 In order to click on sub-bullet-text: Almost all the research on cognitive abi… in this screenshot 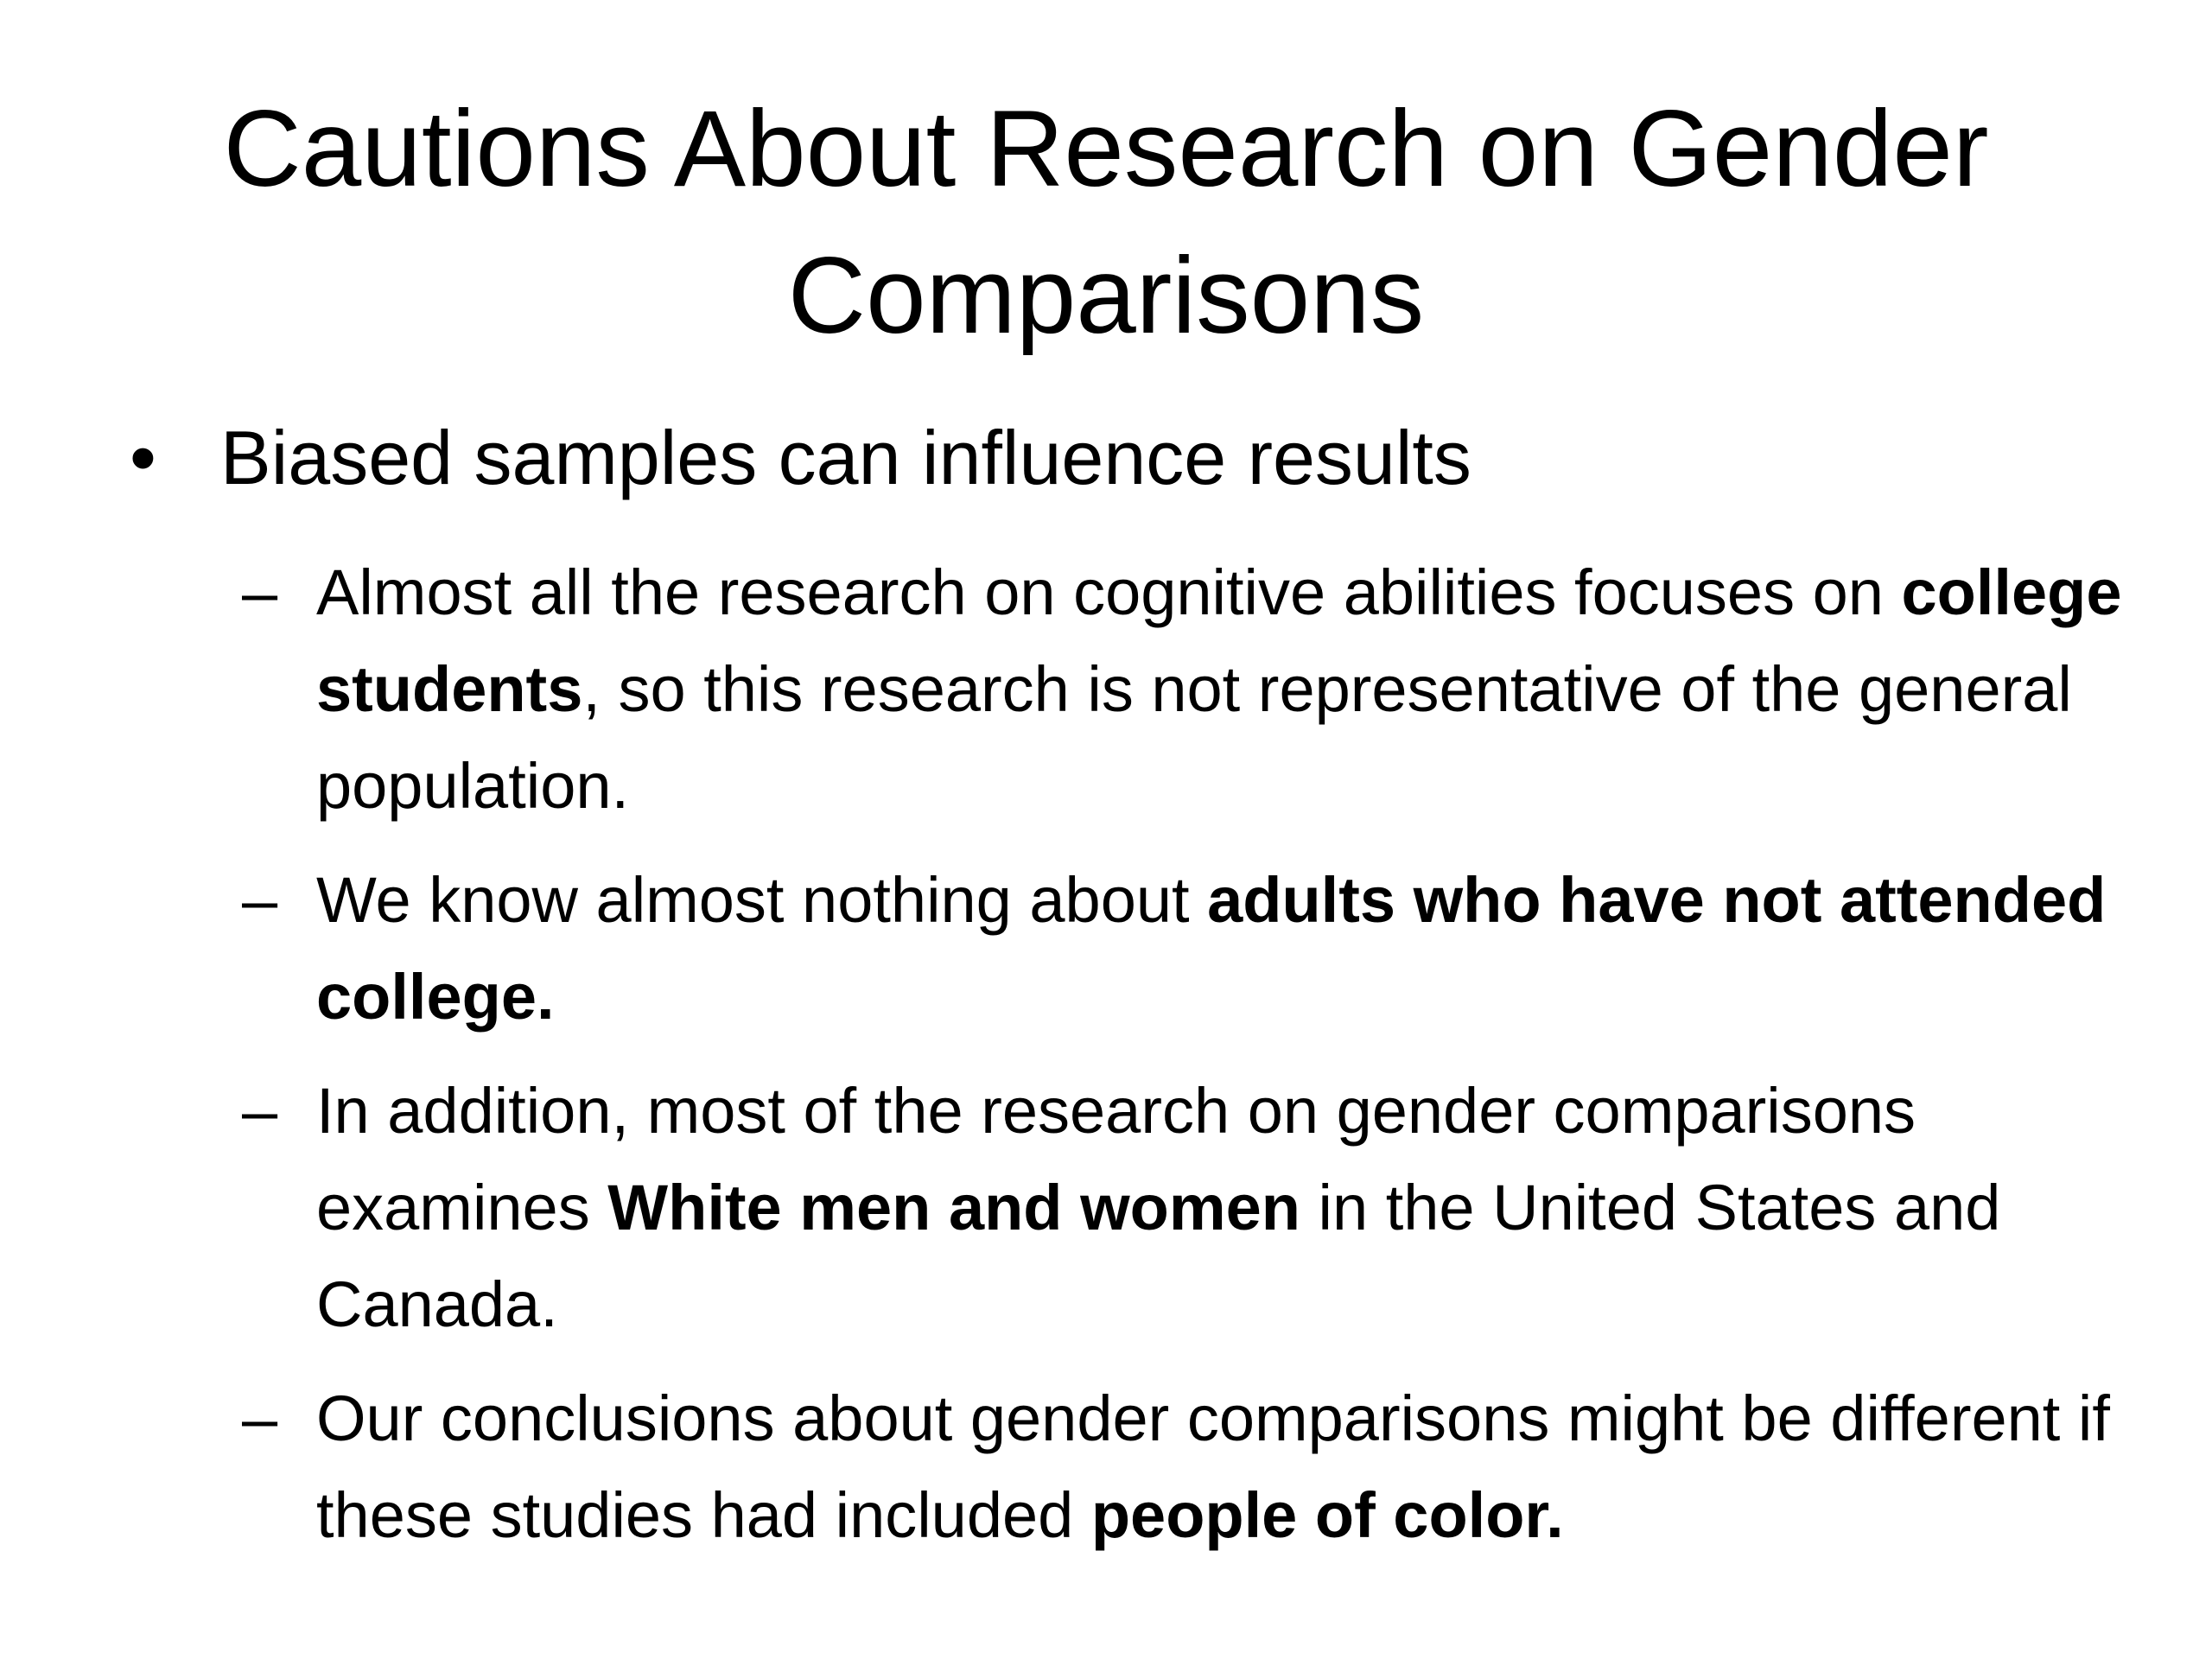, I will do `click(1238, 689)`.